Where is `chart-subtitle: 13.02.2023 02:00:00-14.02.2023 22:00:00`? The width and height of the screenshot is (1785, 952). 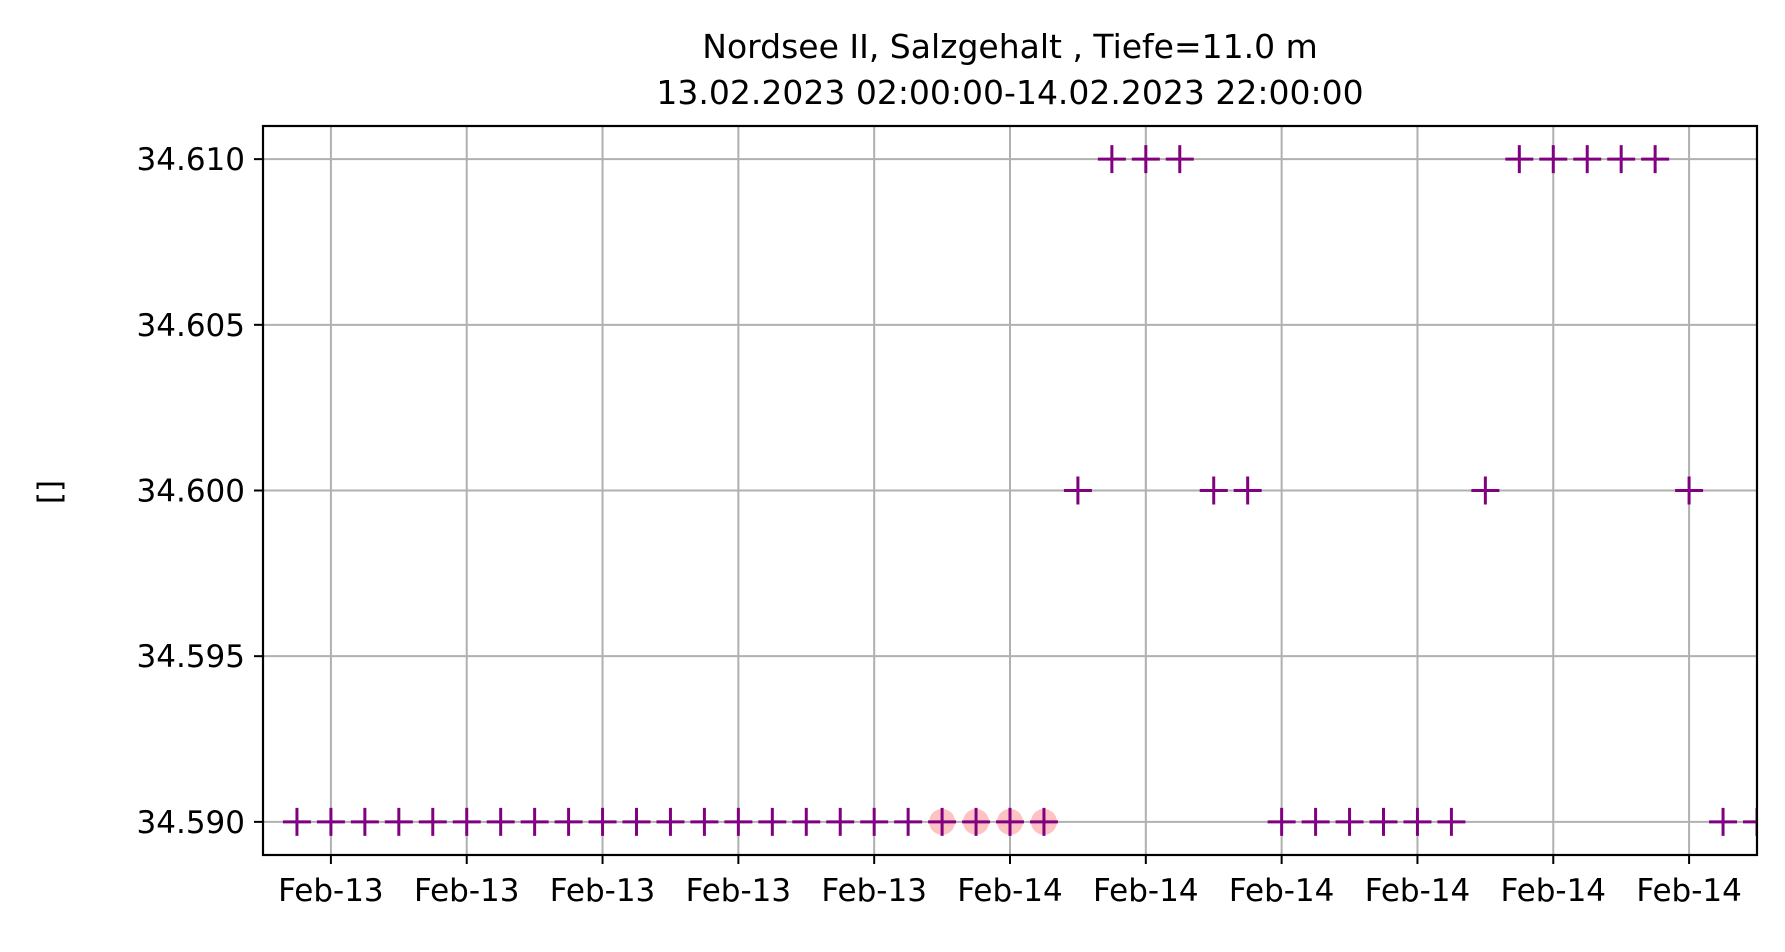 chart-subtitle: 13.02.2023 02:00:00-14.02.2023 22:00:00 is located at coordinates (1009, 92).